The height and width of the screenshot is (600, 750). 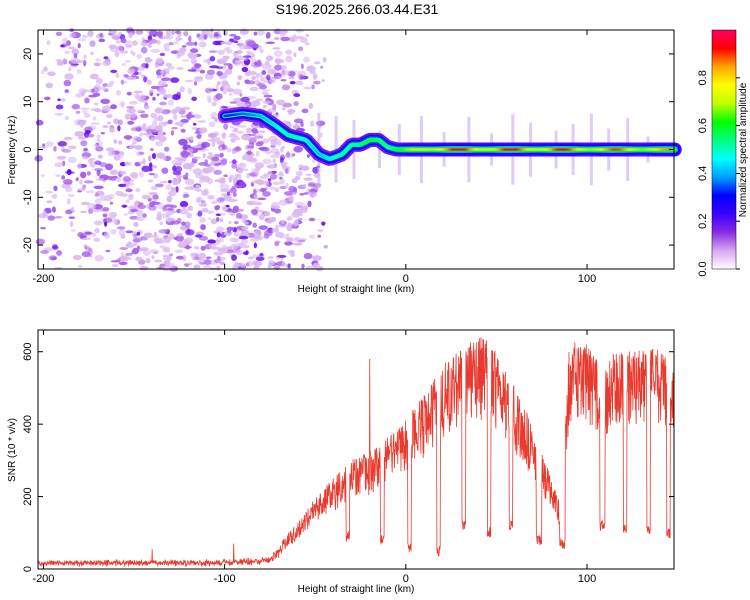 I want to click on snr-x-tick-label: -200, so click(x=43, y=579).